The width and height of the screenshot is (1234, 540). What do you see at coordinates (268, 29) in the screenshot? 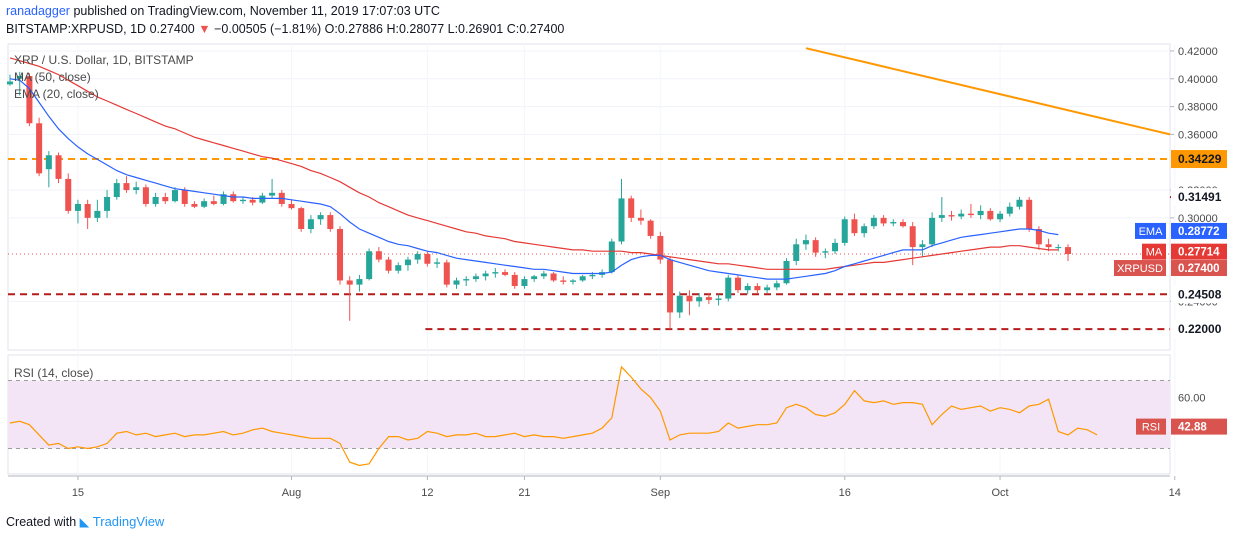
I see `price-change: −0.00505 (−1.81%)` at bounding box center [268, 29].